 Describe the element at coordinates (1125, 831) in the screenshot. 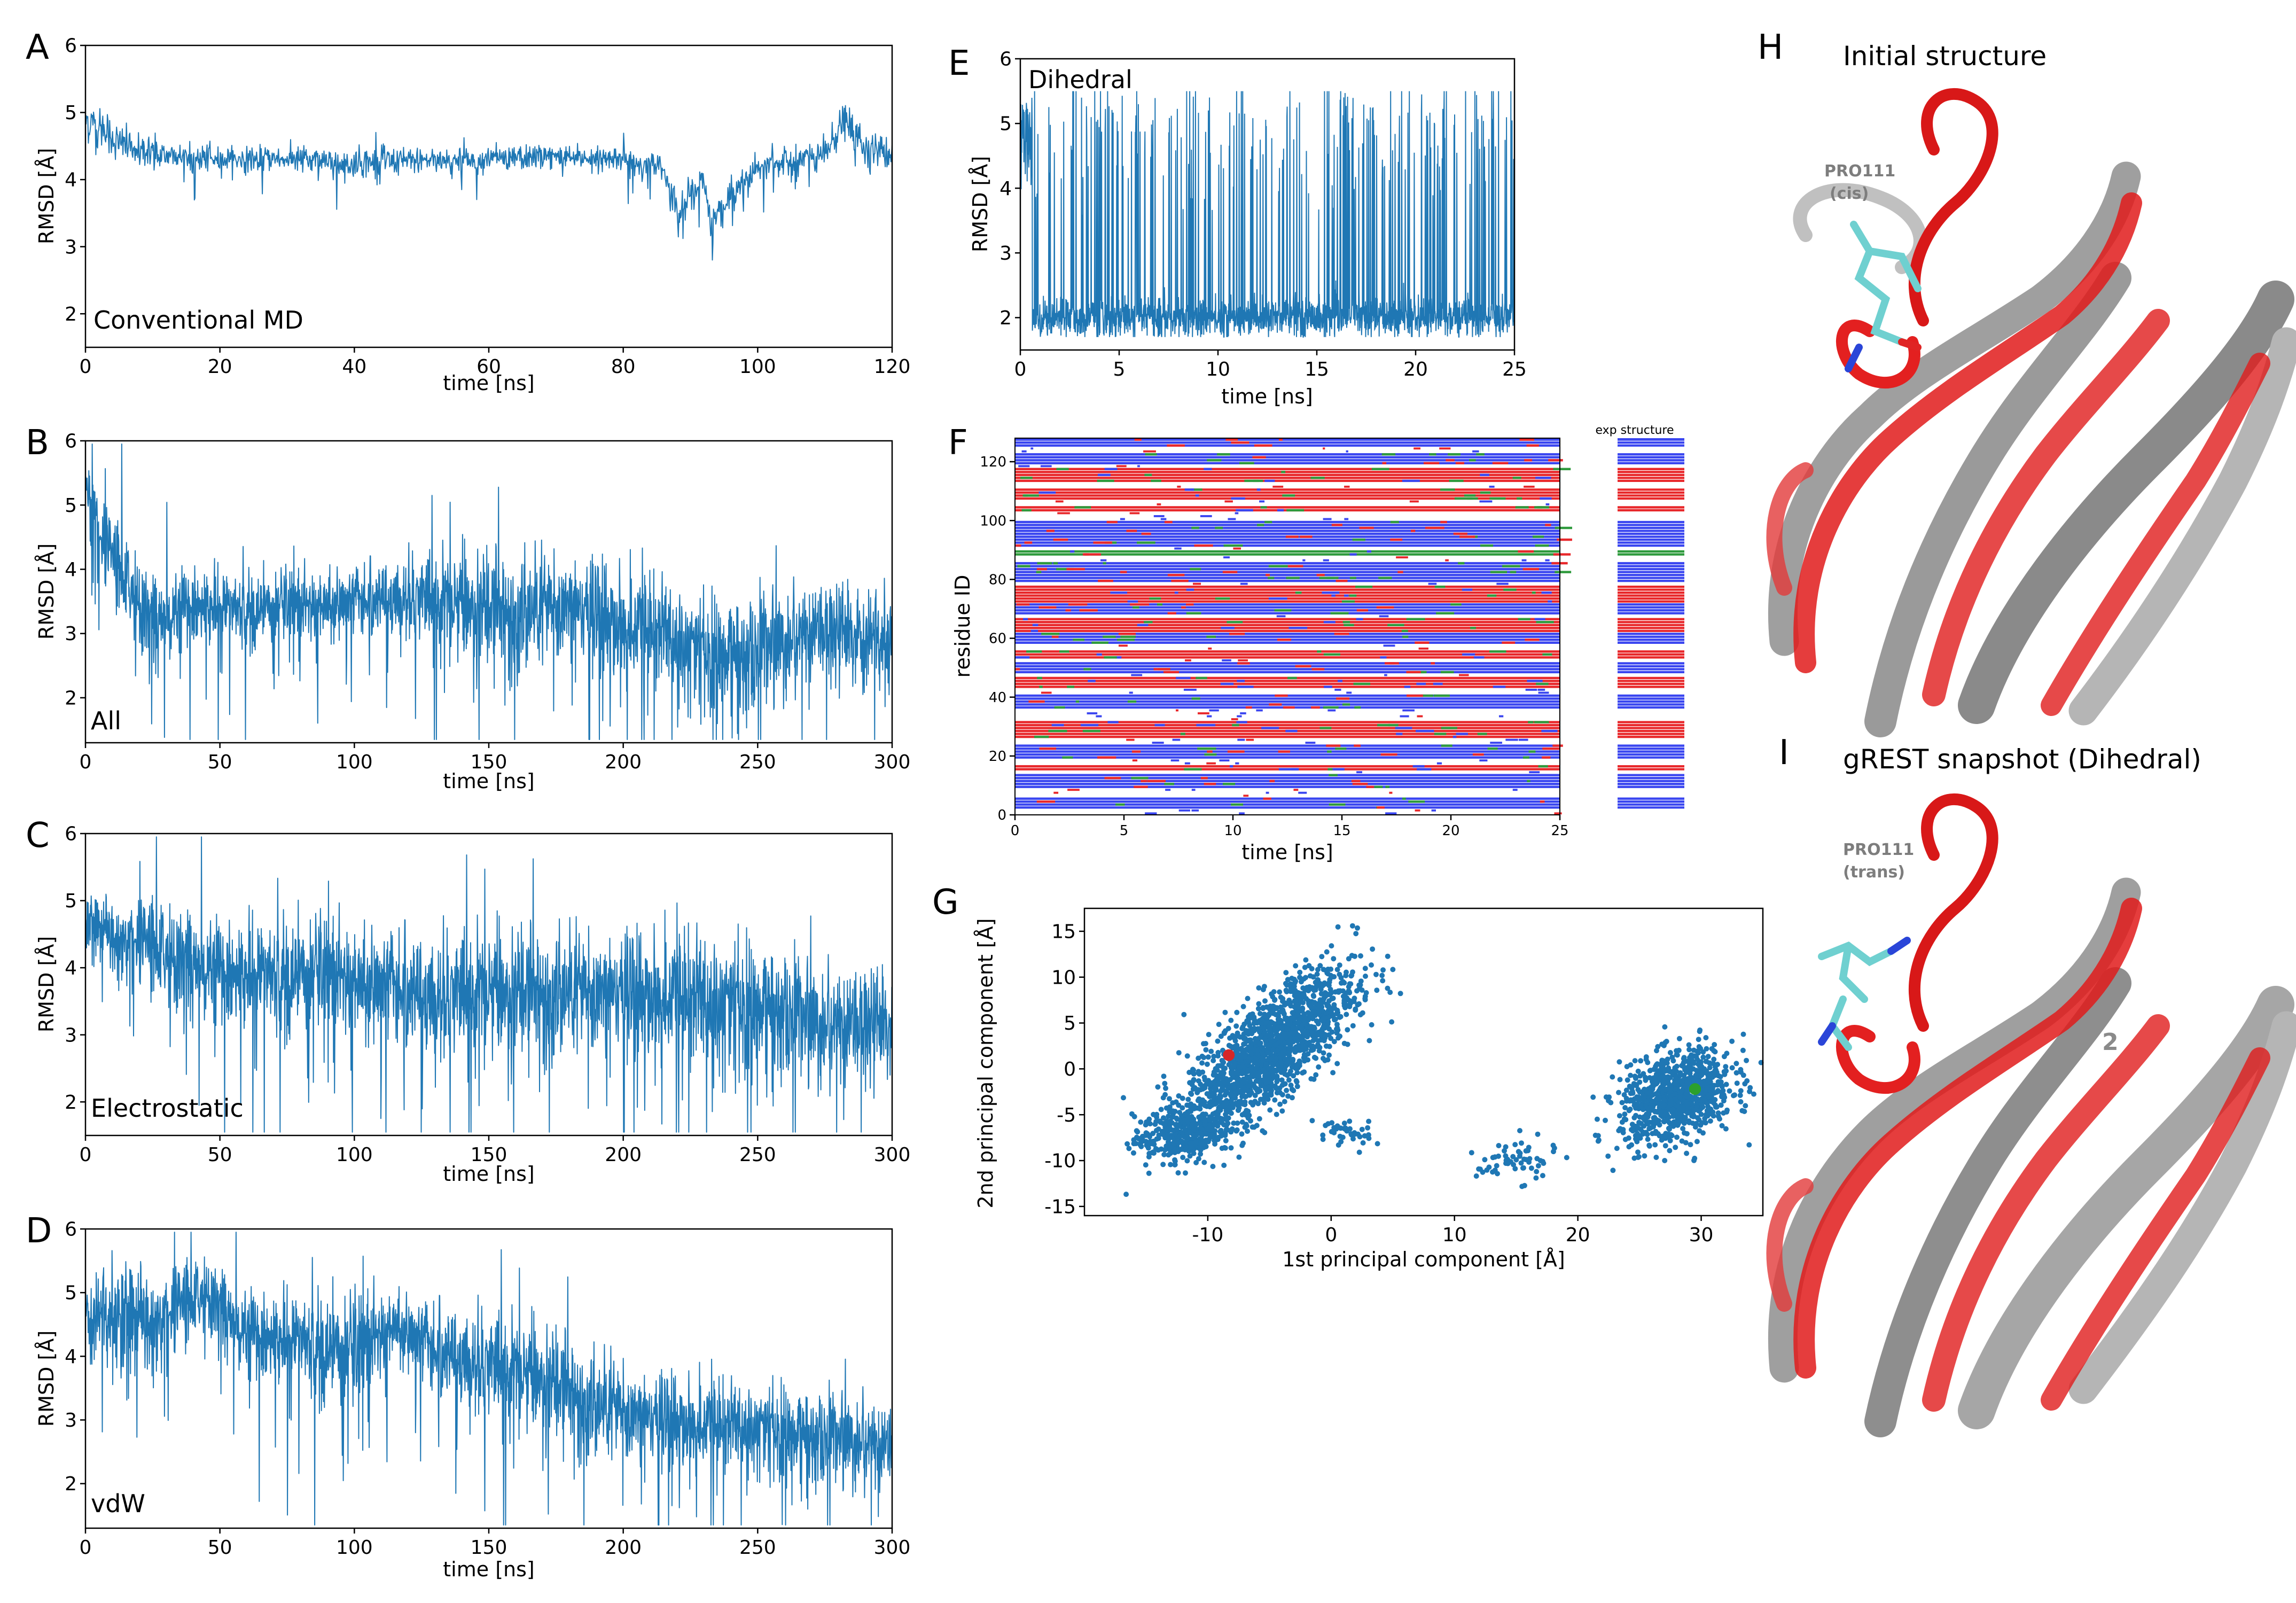

I see `x-tick-label: 5` at that location.